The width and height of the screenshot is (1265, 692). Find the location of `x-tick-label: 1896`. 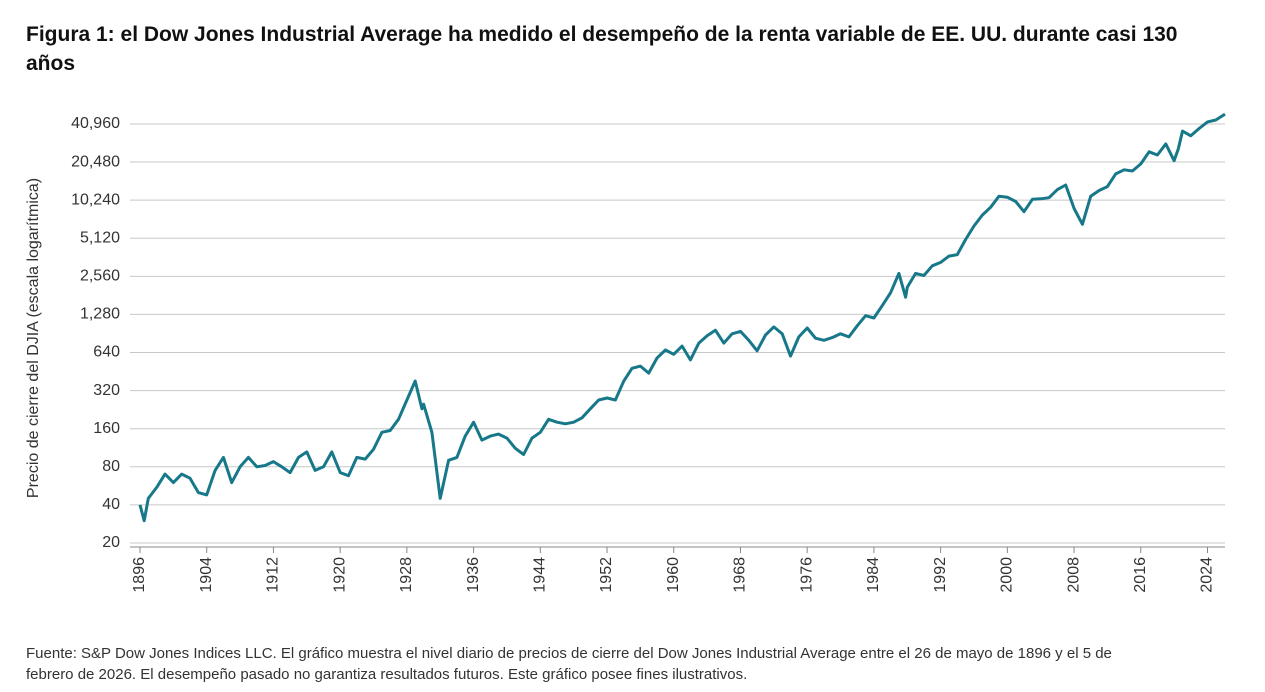

x-tick-label: 1896 is located at coordinates (139, 575).